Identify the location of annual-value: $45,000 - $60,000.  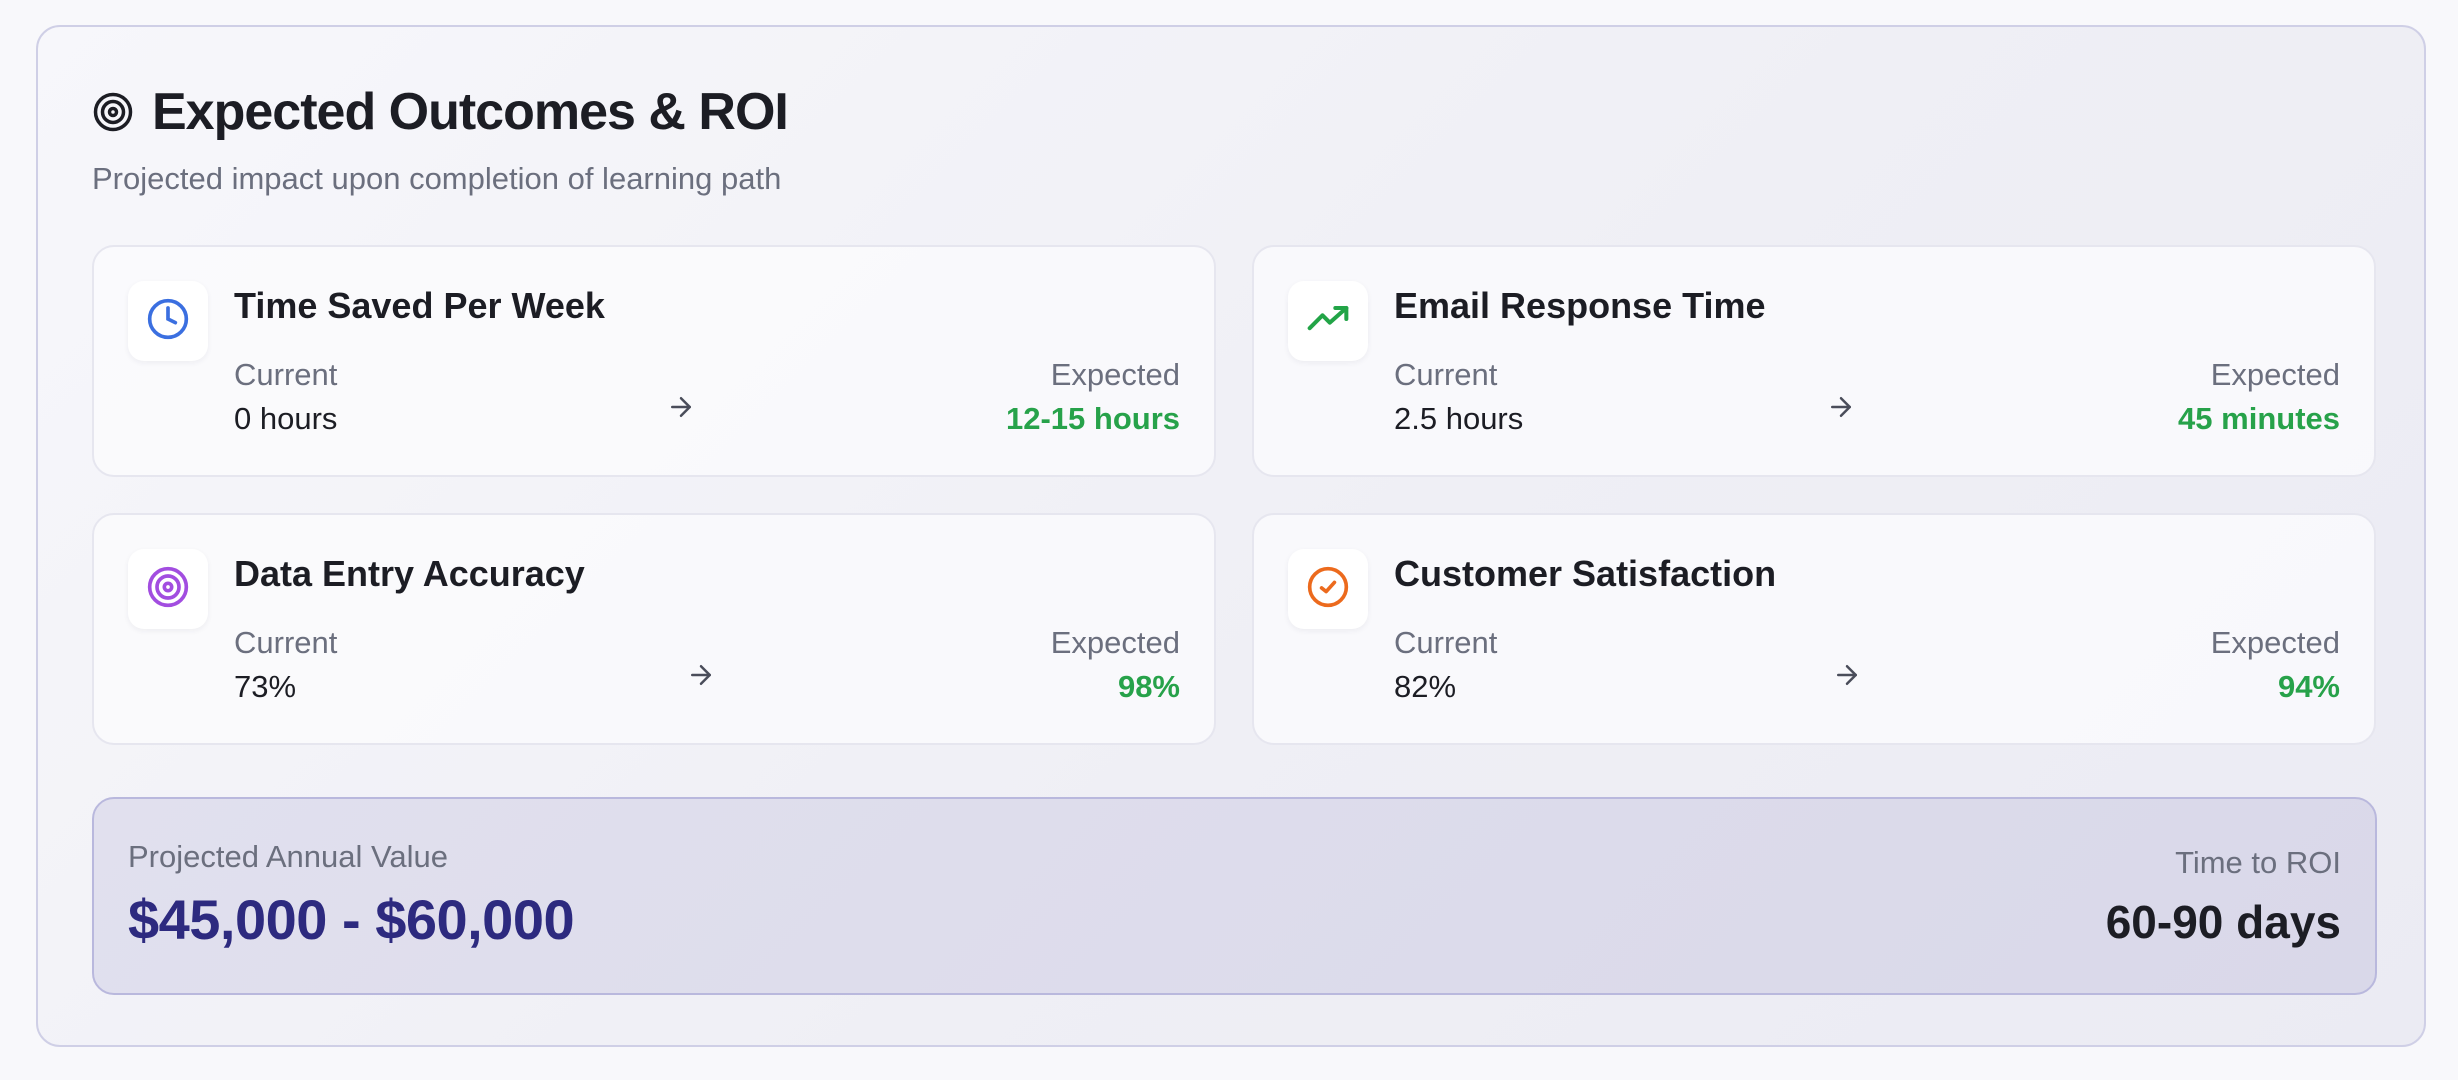
(351, 919).